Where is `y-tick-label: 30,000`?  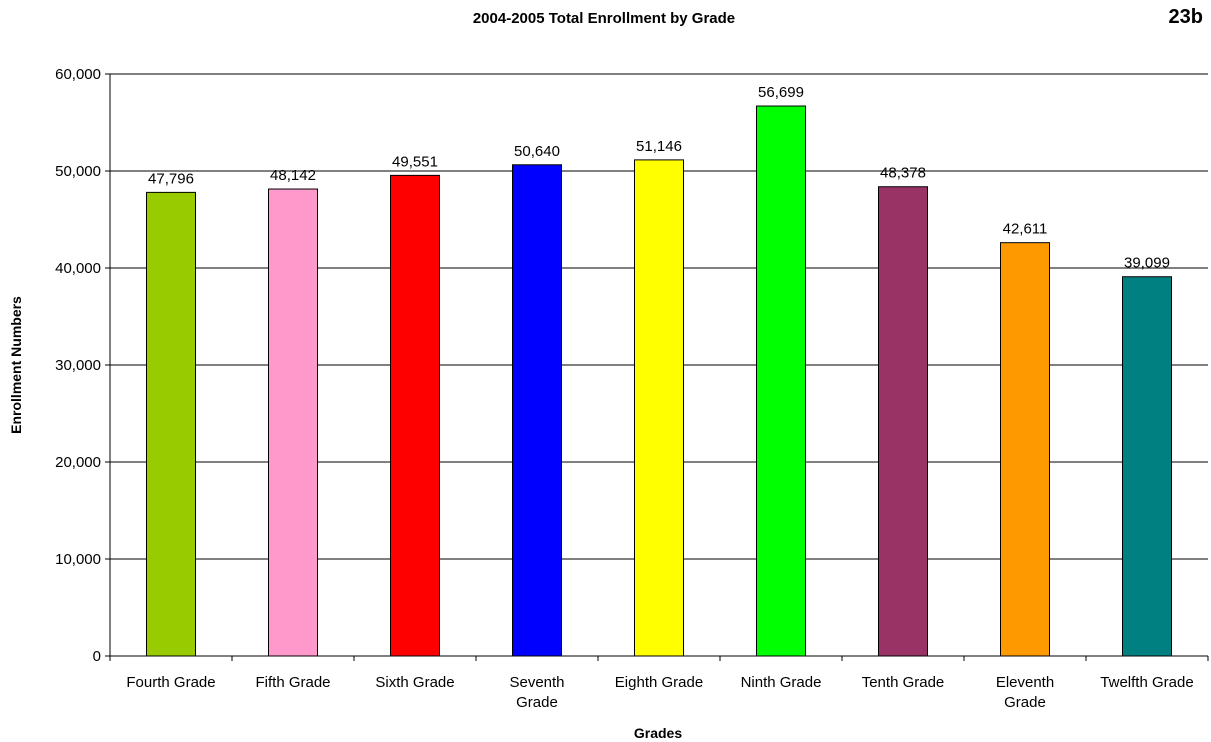
y-tick-label: 30,000 is located at coordinates (78, 365).